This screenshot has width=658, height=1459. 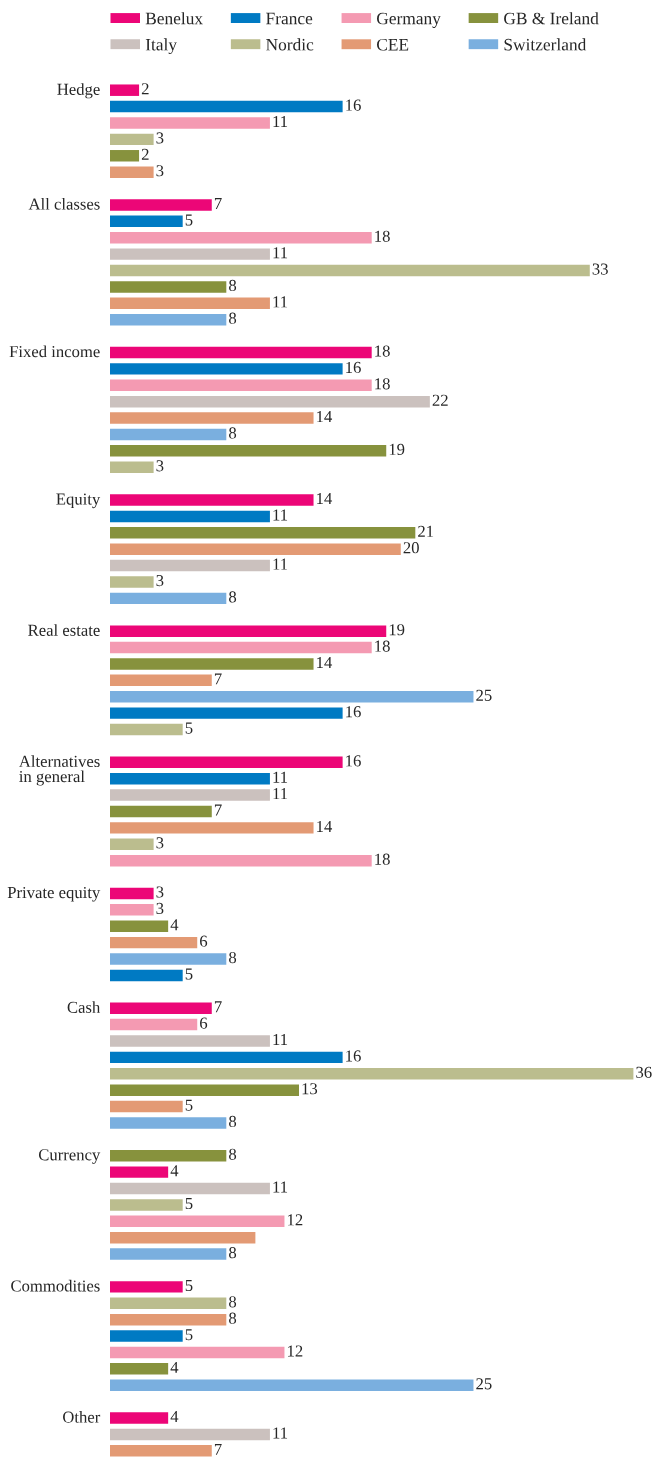 I want to click on data-label: 20, so click(x=411, y=548).